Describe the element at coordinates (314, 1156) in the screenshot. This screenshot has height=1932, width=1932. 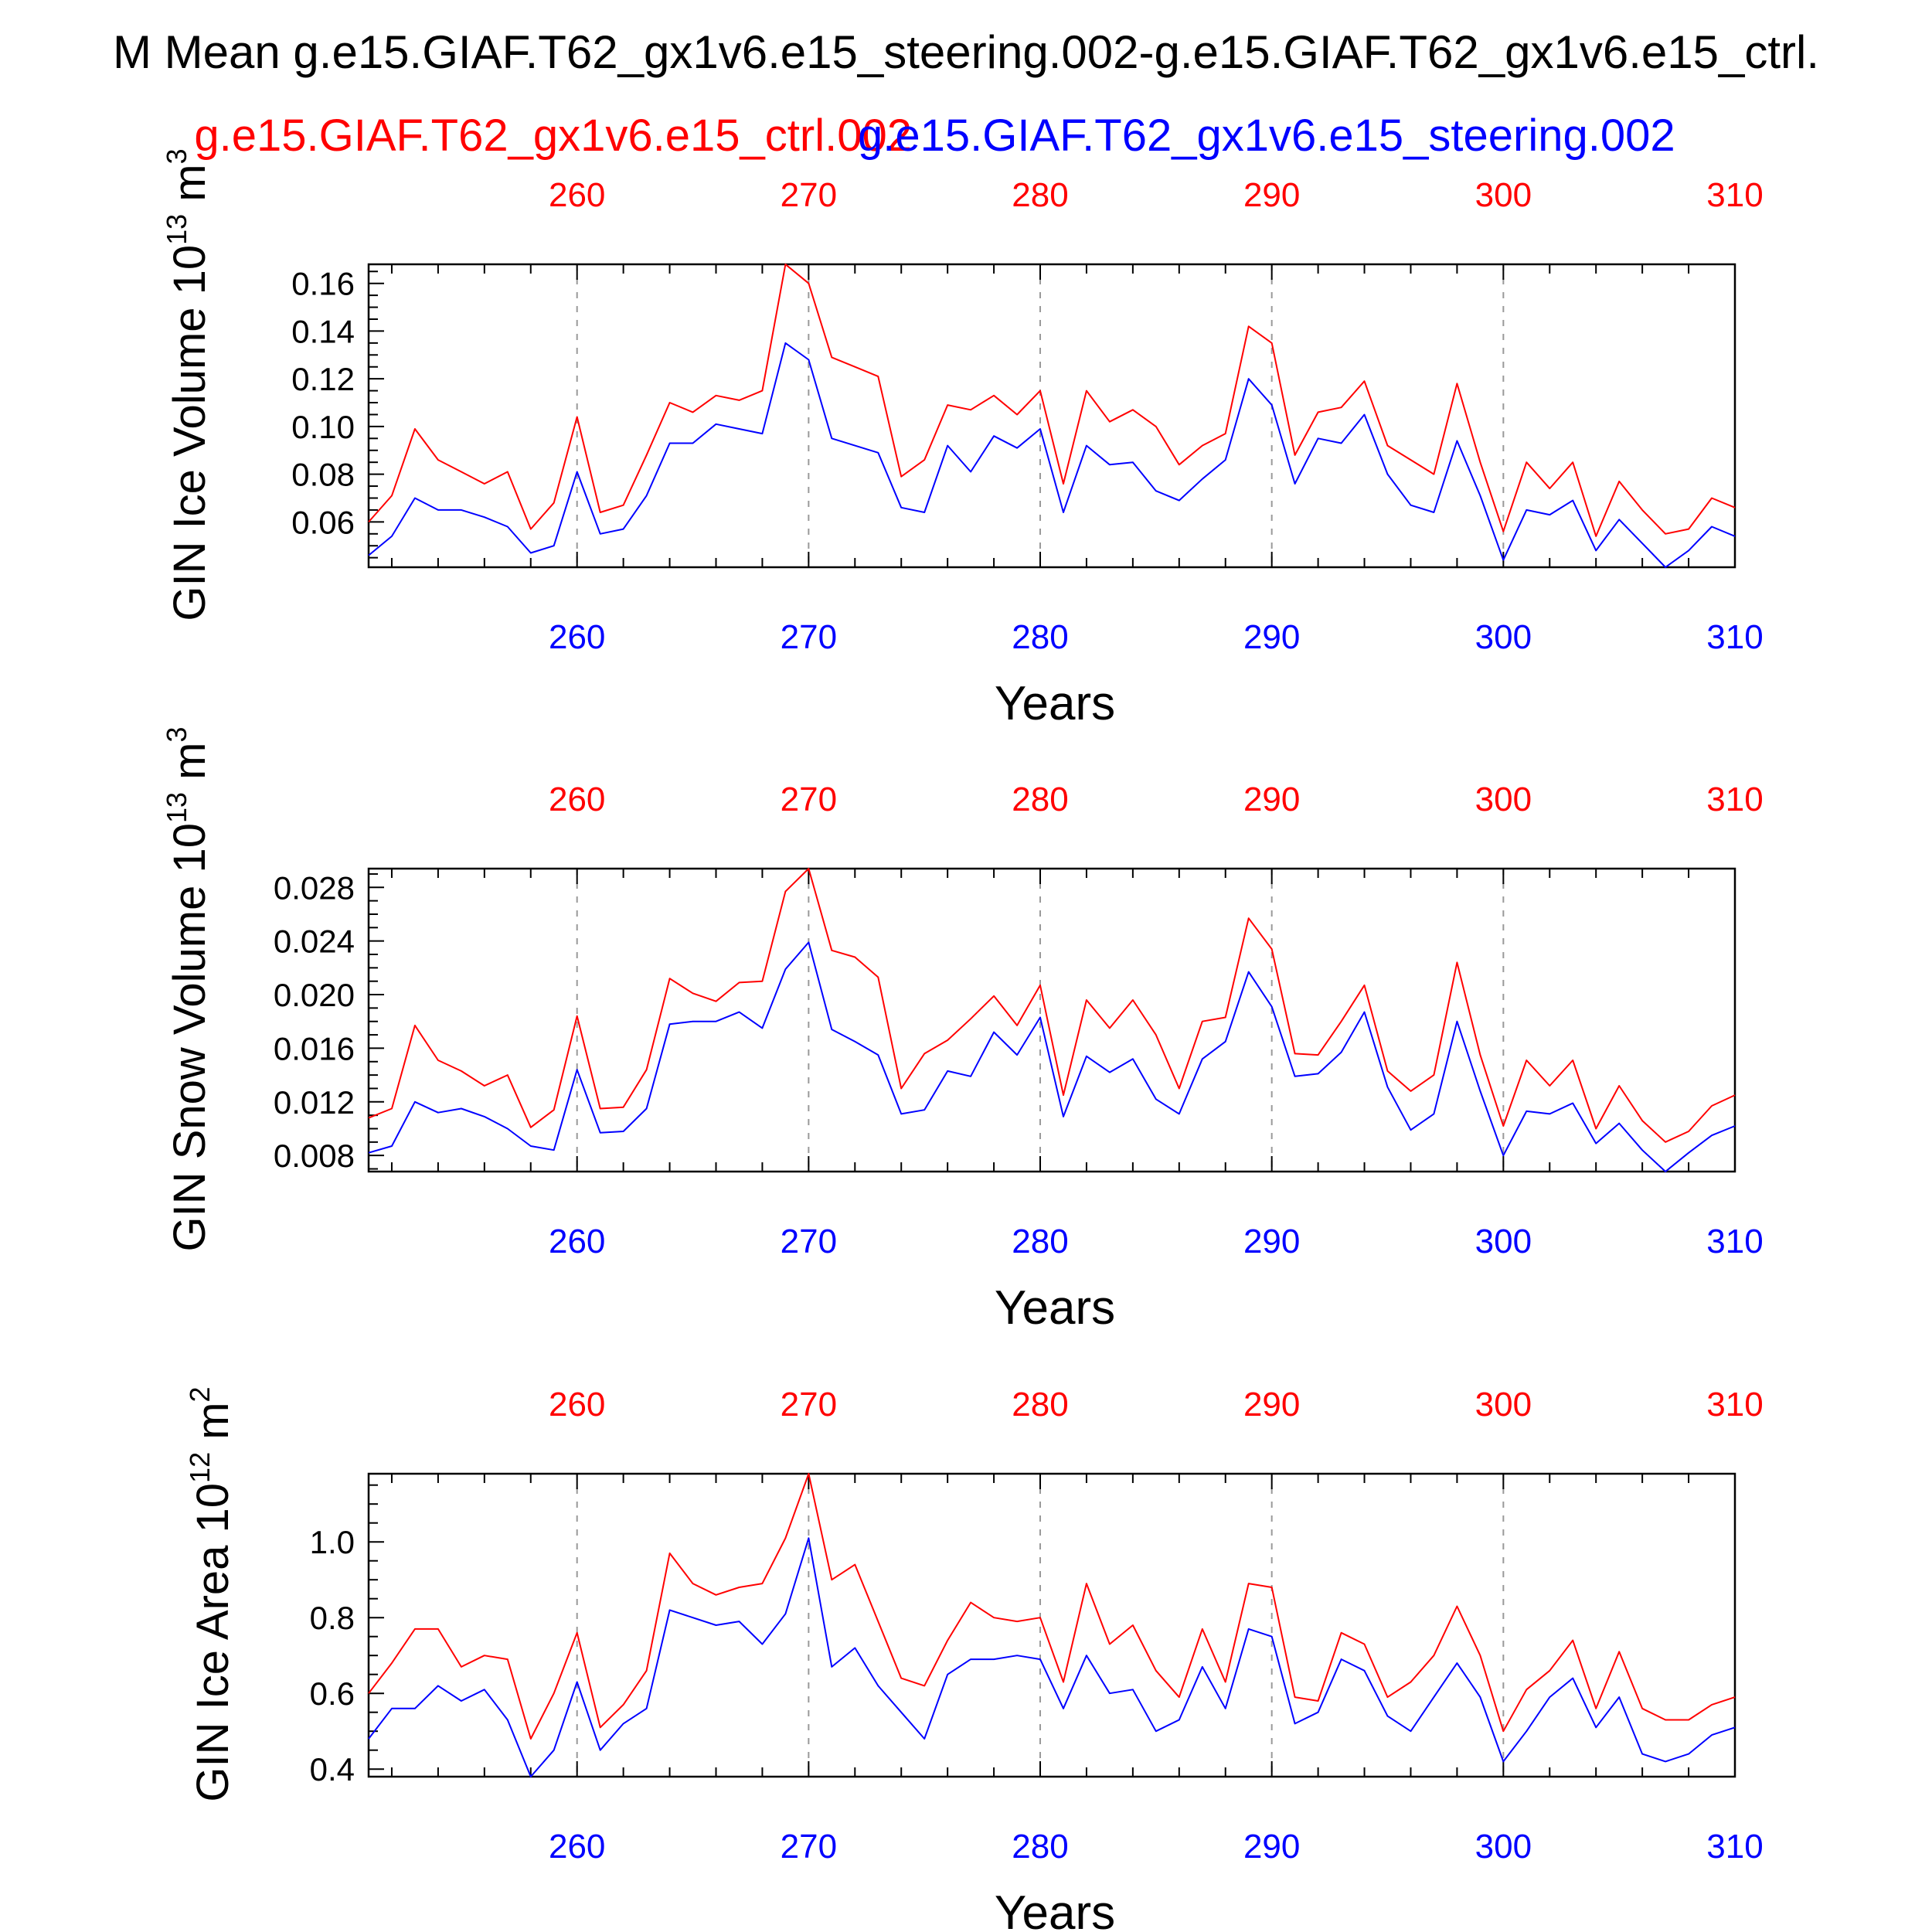
I see `y-tick-label: 0.008` at that location.